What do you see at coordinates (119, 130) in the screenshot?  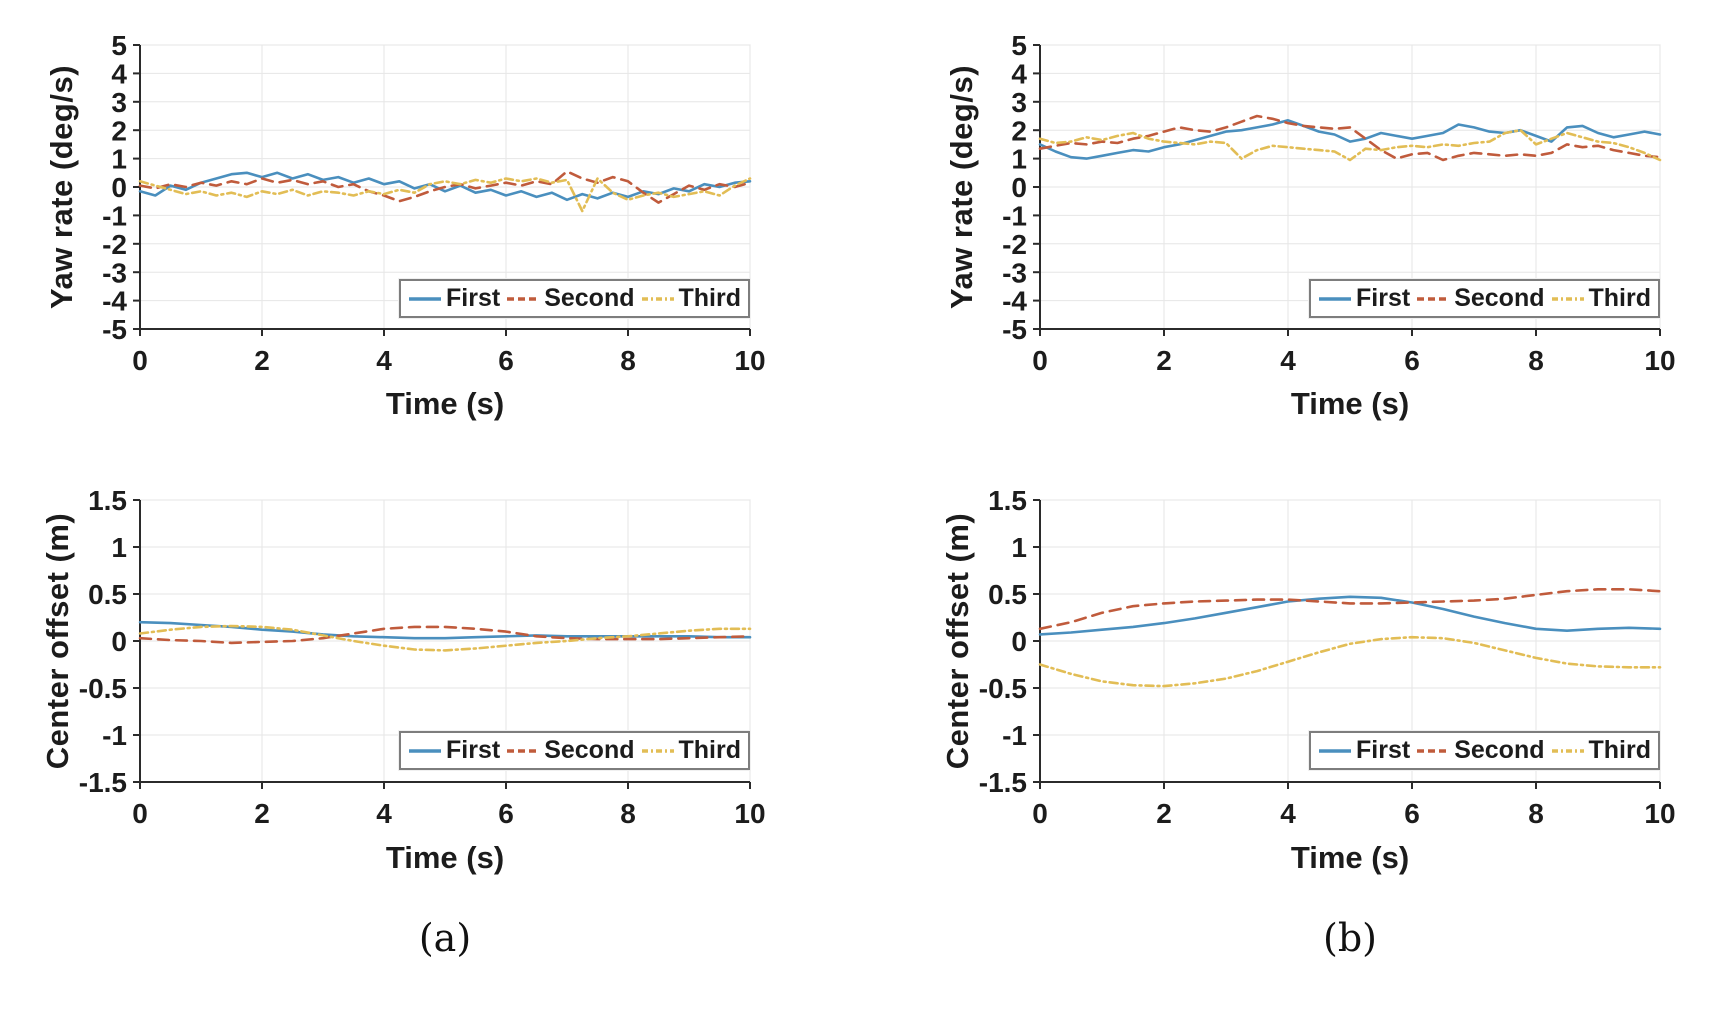 I see `y-tick-label: 2` at bounding box center [119, 130].